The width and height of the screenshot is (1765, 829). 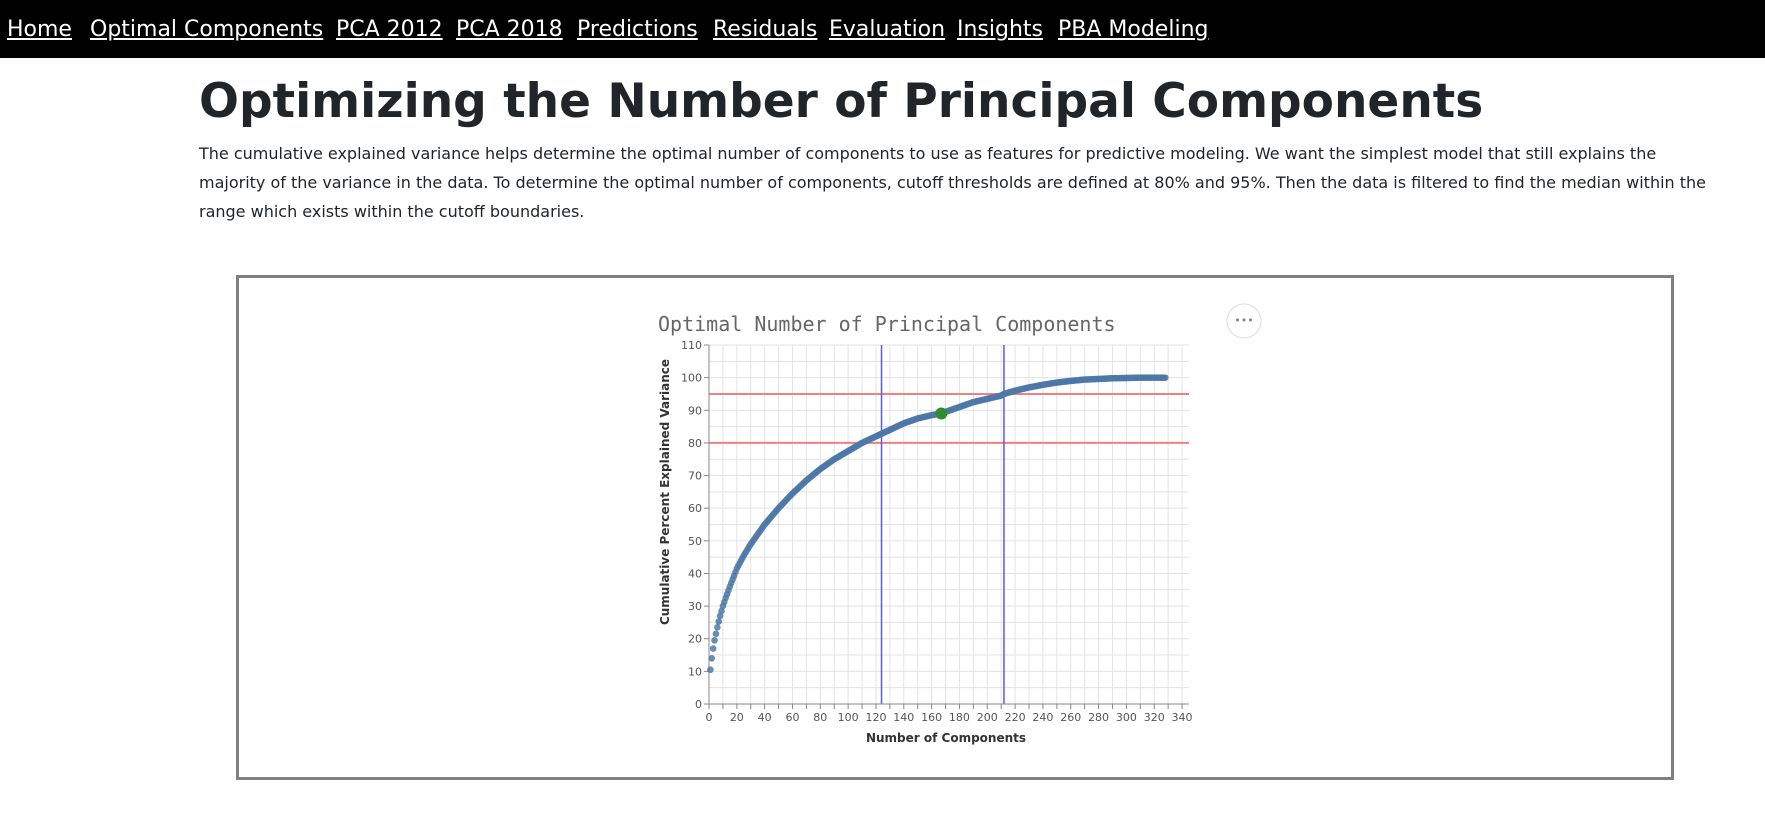 I want to click on nav-link-pca-2012: PCA 2012, so click(x=389, y=29).